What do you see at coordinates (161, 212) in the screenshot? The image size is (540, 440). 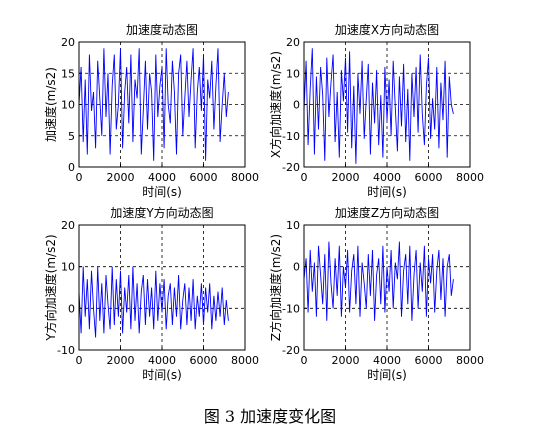 I see `chart-title: 加速度Y方向动态图` at bounding box center [161, 212].